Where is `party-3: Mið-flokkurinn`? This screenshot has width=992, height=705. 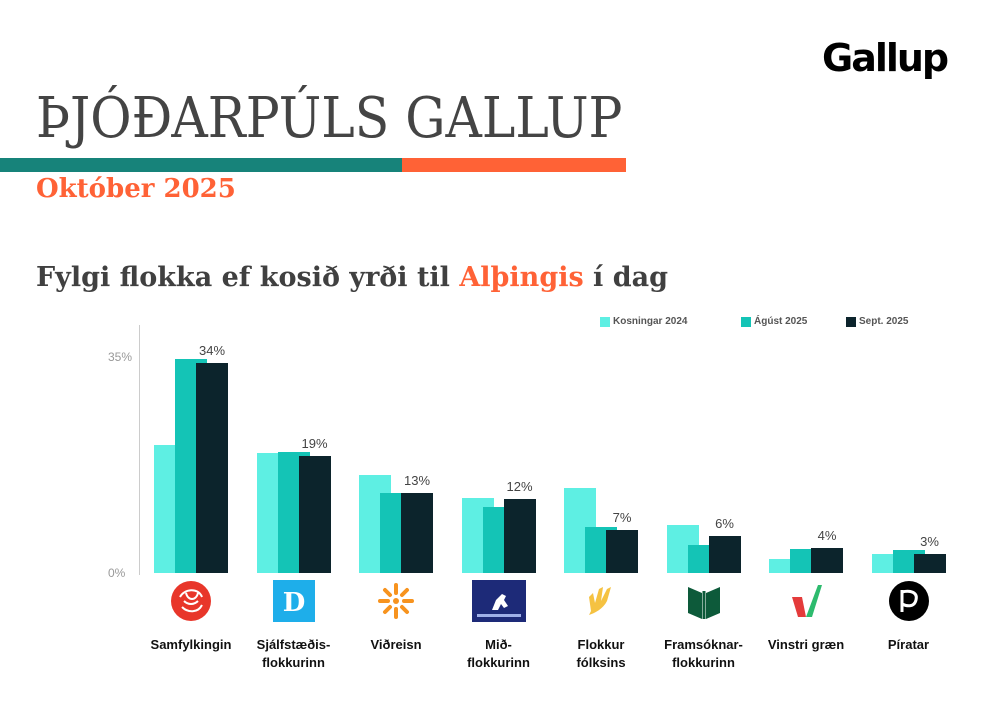
party-3: Mið-flokkurinn is located at coordinates (499, 626).